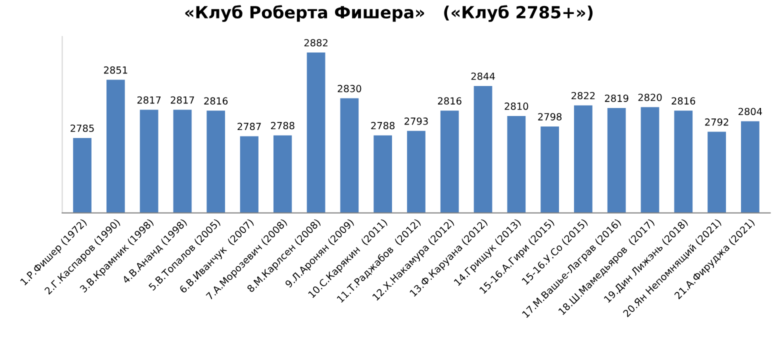  What do you see at coordinates (483, 76) in the screenshot?
I see `data-label: 2844` at bounding box center [483, 76].